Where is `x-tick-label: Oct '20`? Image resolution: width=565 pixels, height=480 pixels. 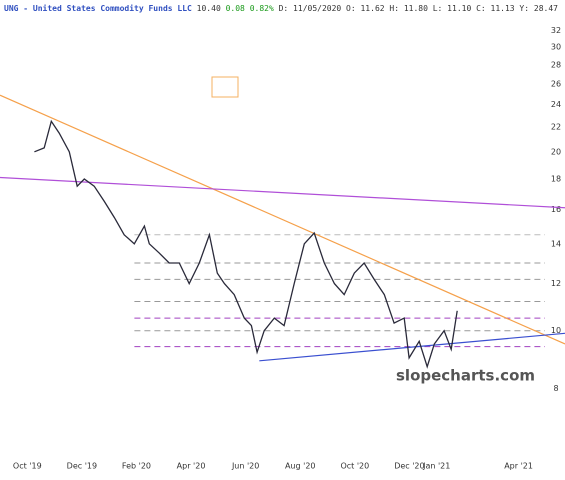
x-tick-label: Oct '20 is located at coordinates (354, 466).